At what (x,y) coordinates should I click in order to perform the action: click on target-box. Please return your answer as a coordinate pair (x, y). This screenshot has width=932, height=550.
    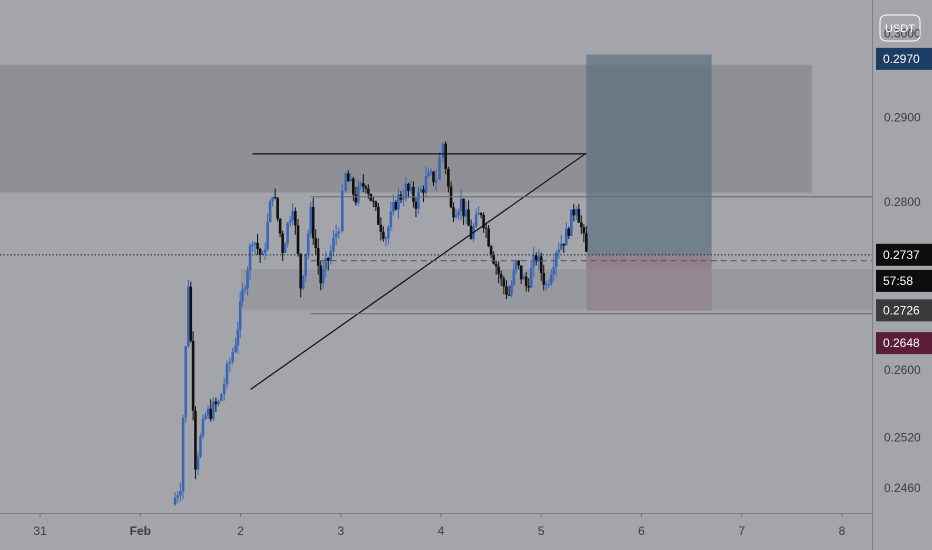
    Looking at the image, I should click on (649, 154).